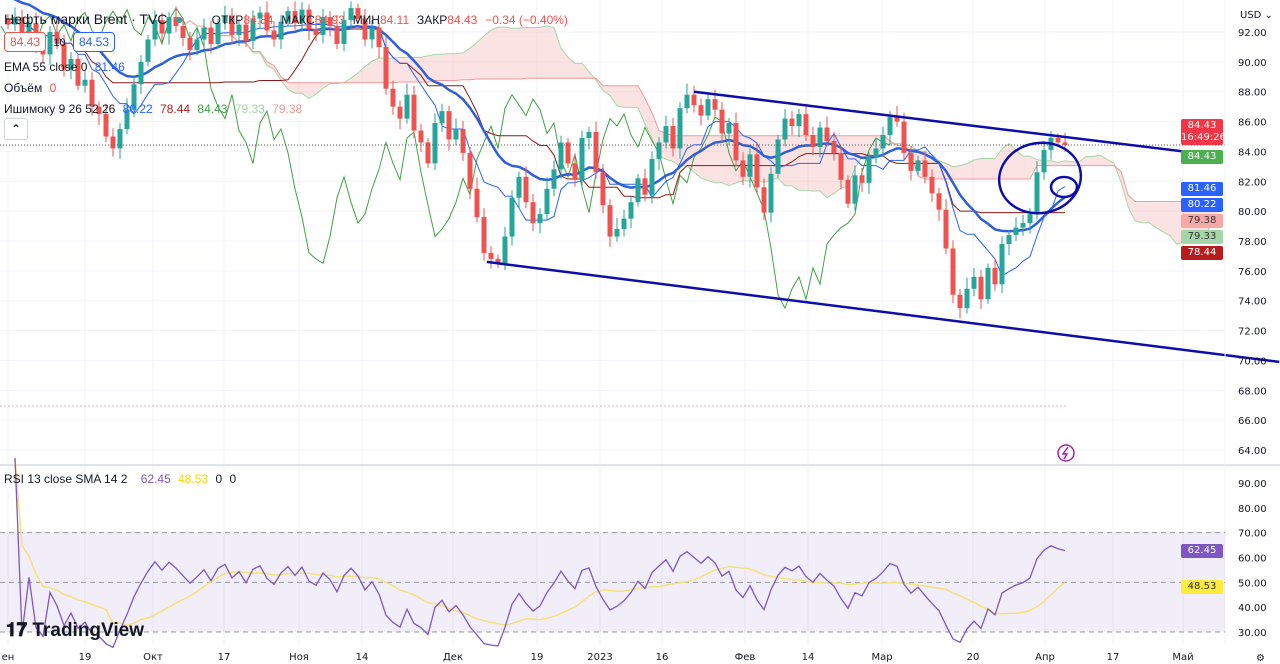 Image resolution: width=1280 pixels, height=664 pixels. Describe the element at coordinates (287, 109) in the screenshot. I see `ichimoku-lead-b-value: 79.38` at that location.